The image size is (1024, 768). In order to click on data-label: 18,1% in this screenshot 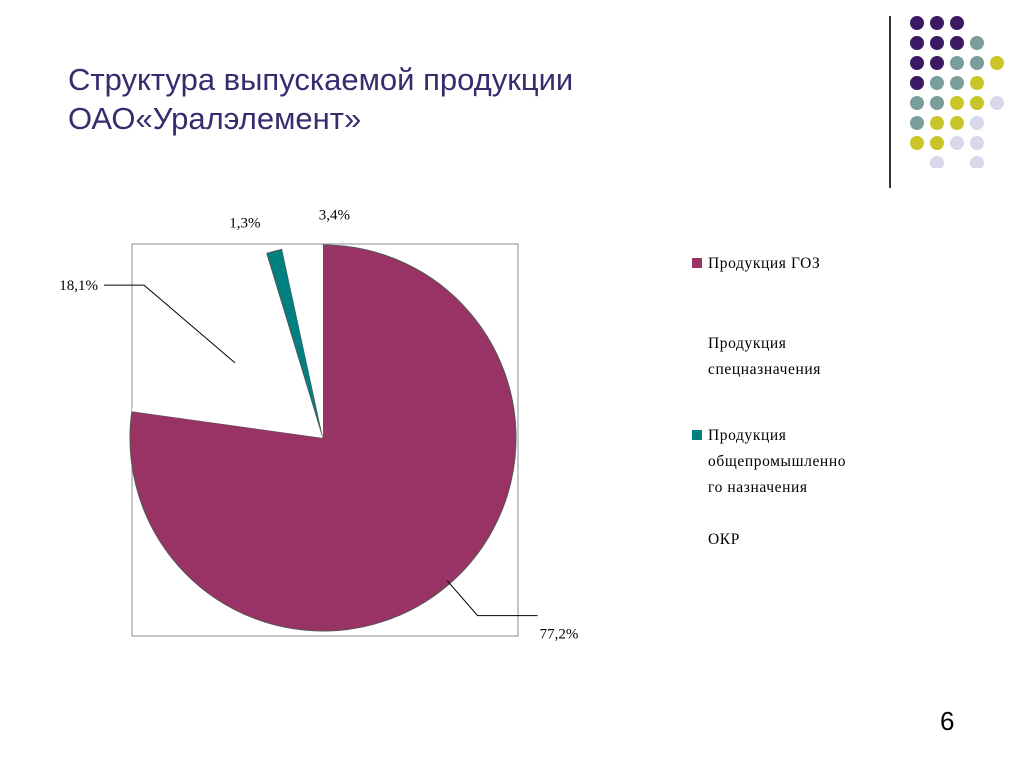, I will do `click(78, 286)`.